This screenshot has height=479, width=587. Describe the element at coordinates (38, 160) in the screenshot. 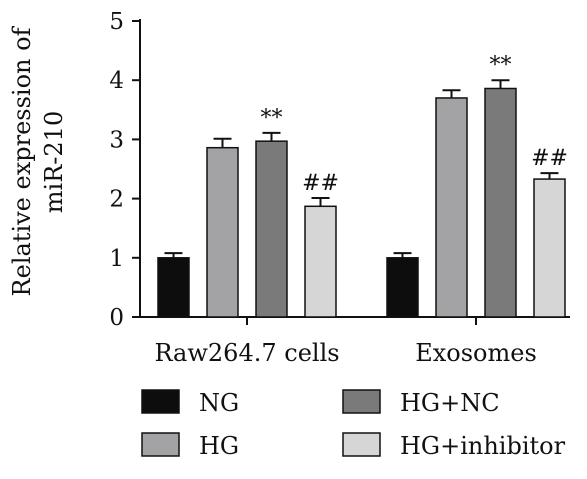

I see `y-axis-title: Relative expression of miR-210` at that location.